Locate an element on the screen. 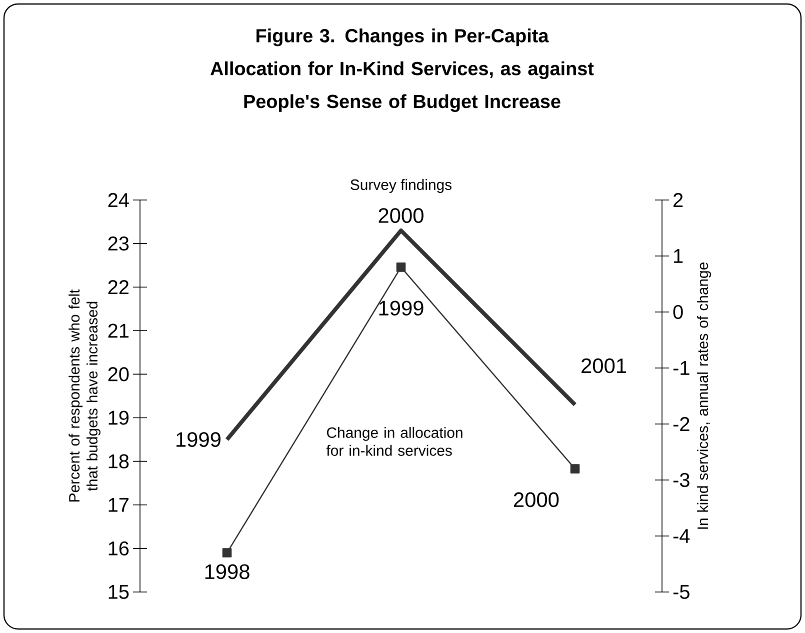 The image size is (805, 633). y2-tick-label: -5 is located at coordinates (681, 592).